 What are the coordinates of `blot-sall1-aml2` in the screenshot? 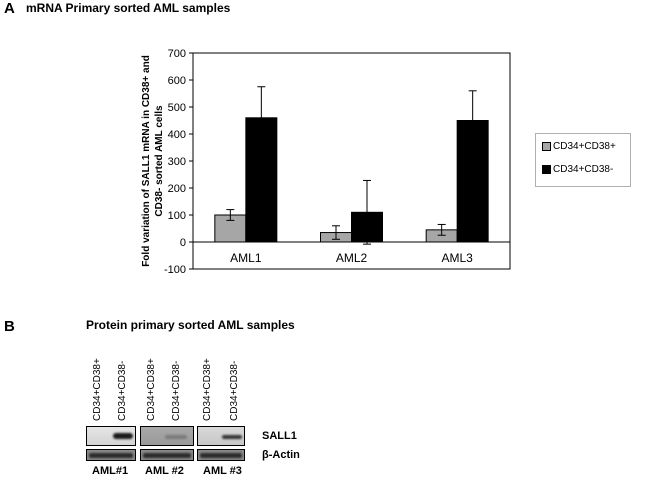 It's located at (167, 436).